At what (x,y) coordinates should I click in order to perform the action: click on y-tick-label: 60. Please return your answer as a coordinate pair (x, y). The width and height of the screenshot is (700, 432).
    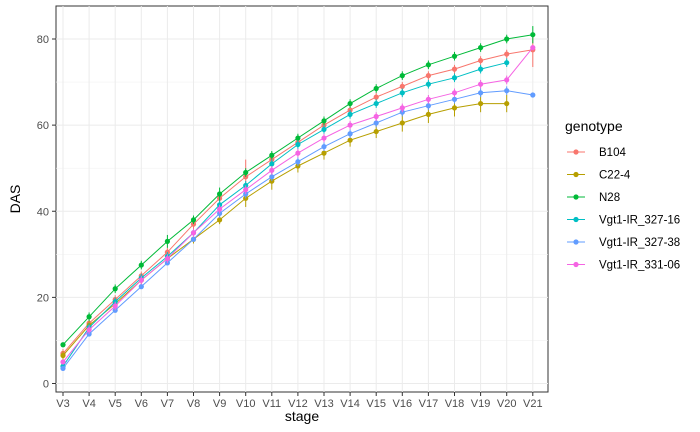
    Looking at the image, I should click on (43, 126).